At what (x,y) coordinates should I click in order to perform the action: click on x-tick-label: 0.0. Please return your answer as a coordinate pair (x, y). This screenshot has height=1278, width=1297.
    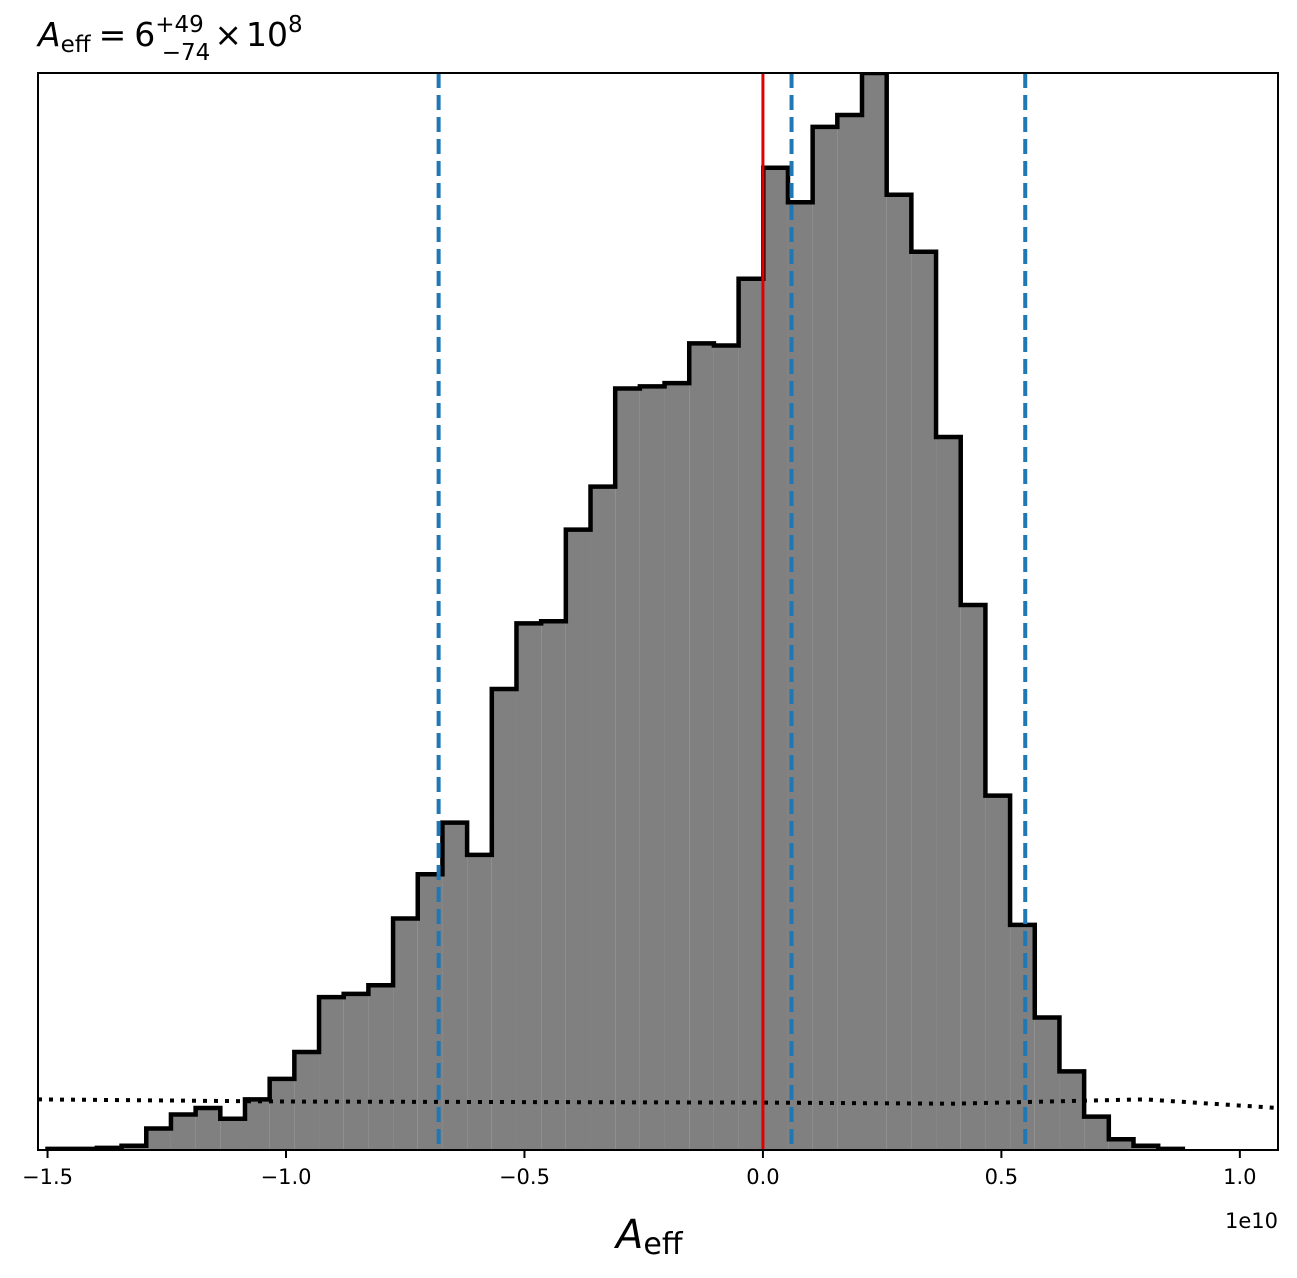
    Looking at the image, I should click on (762, 1177).